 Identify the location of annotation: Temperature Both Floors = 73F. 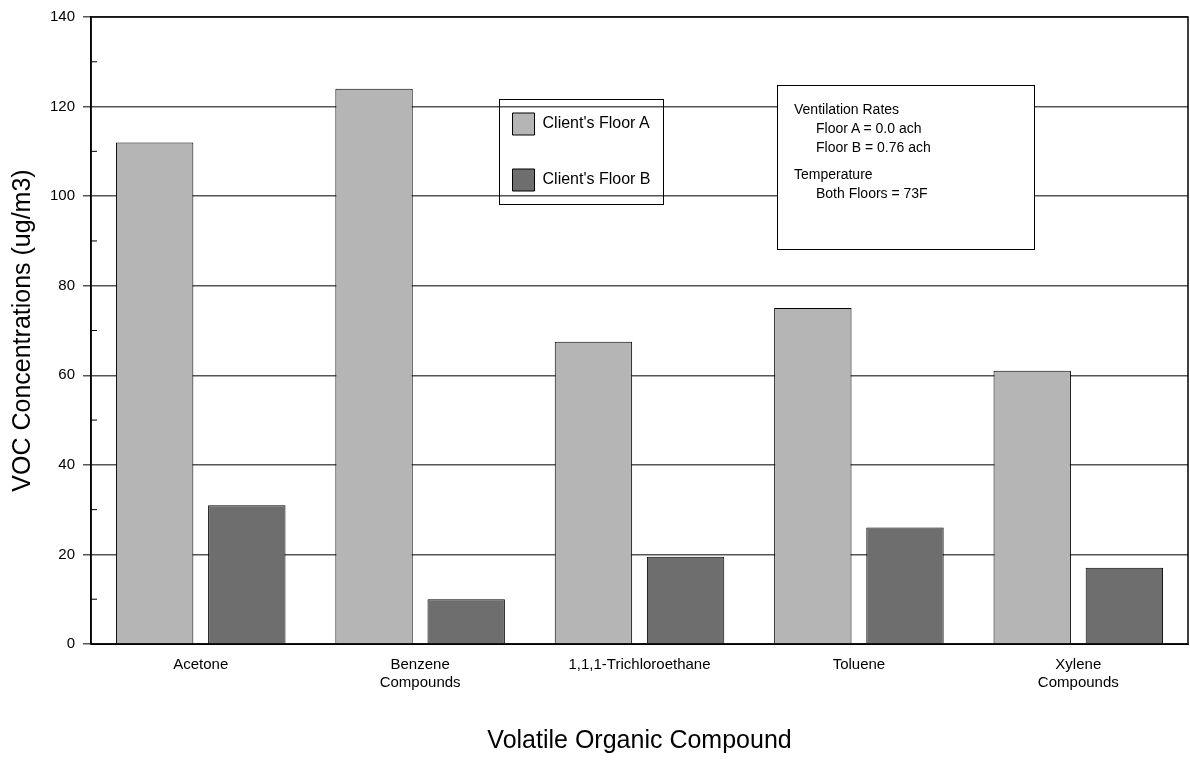
(861, 184).